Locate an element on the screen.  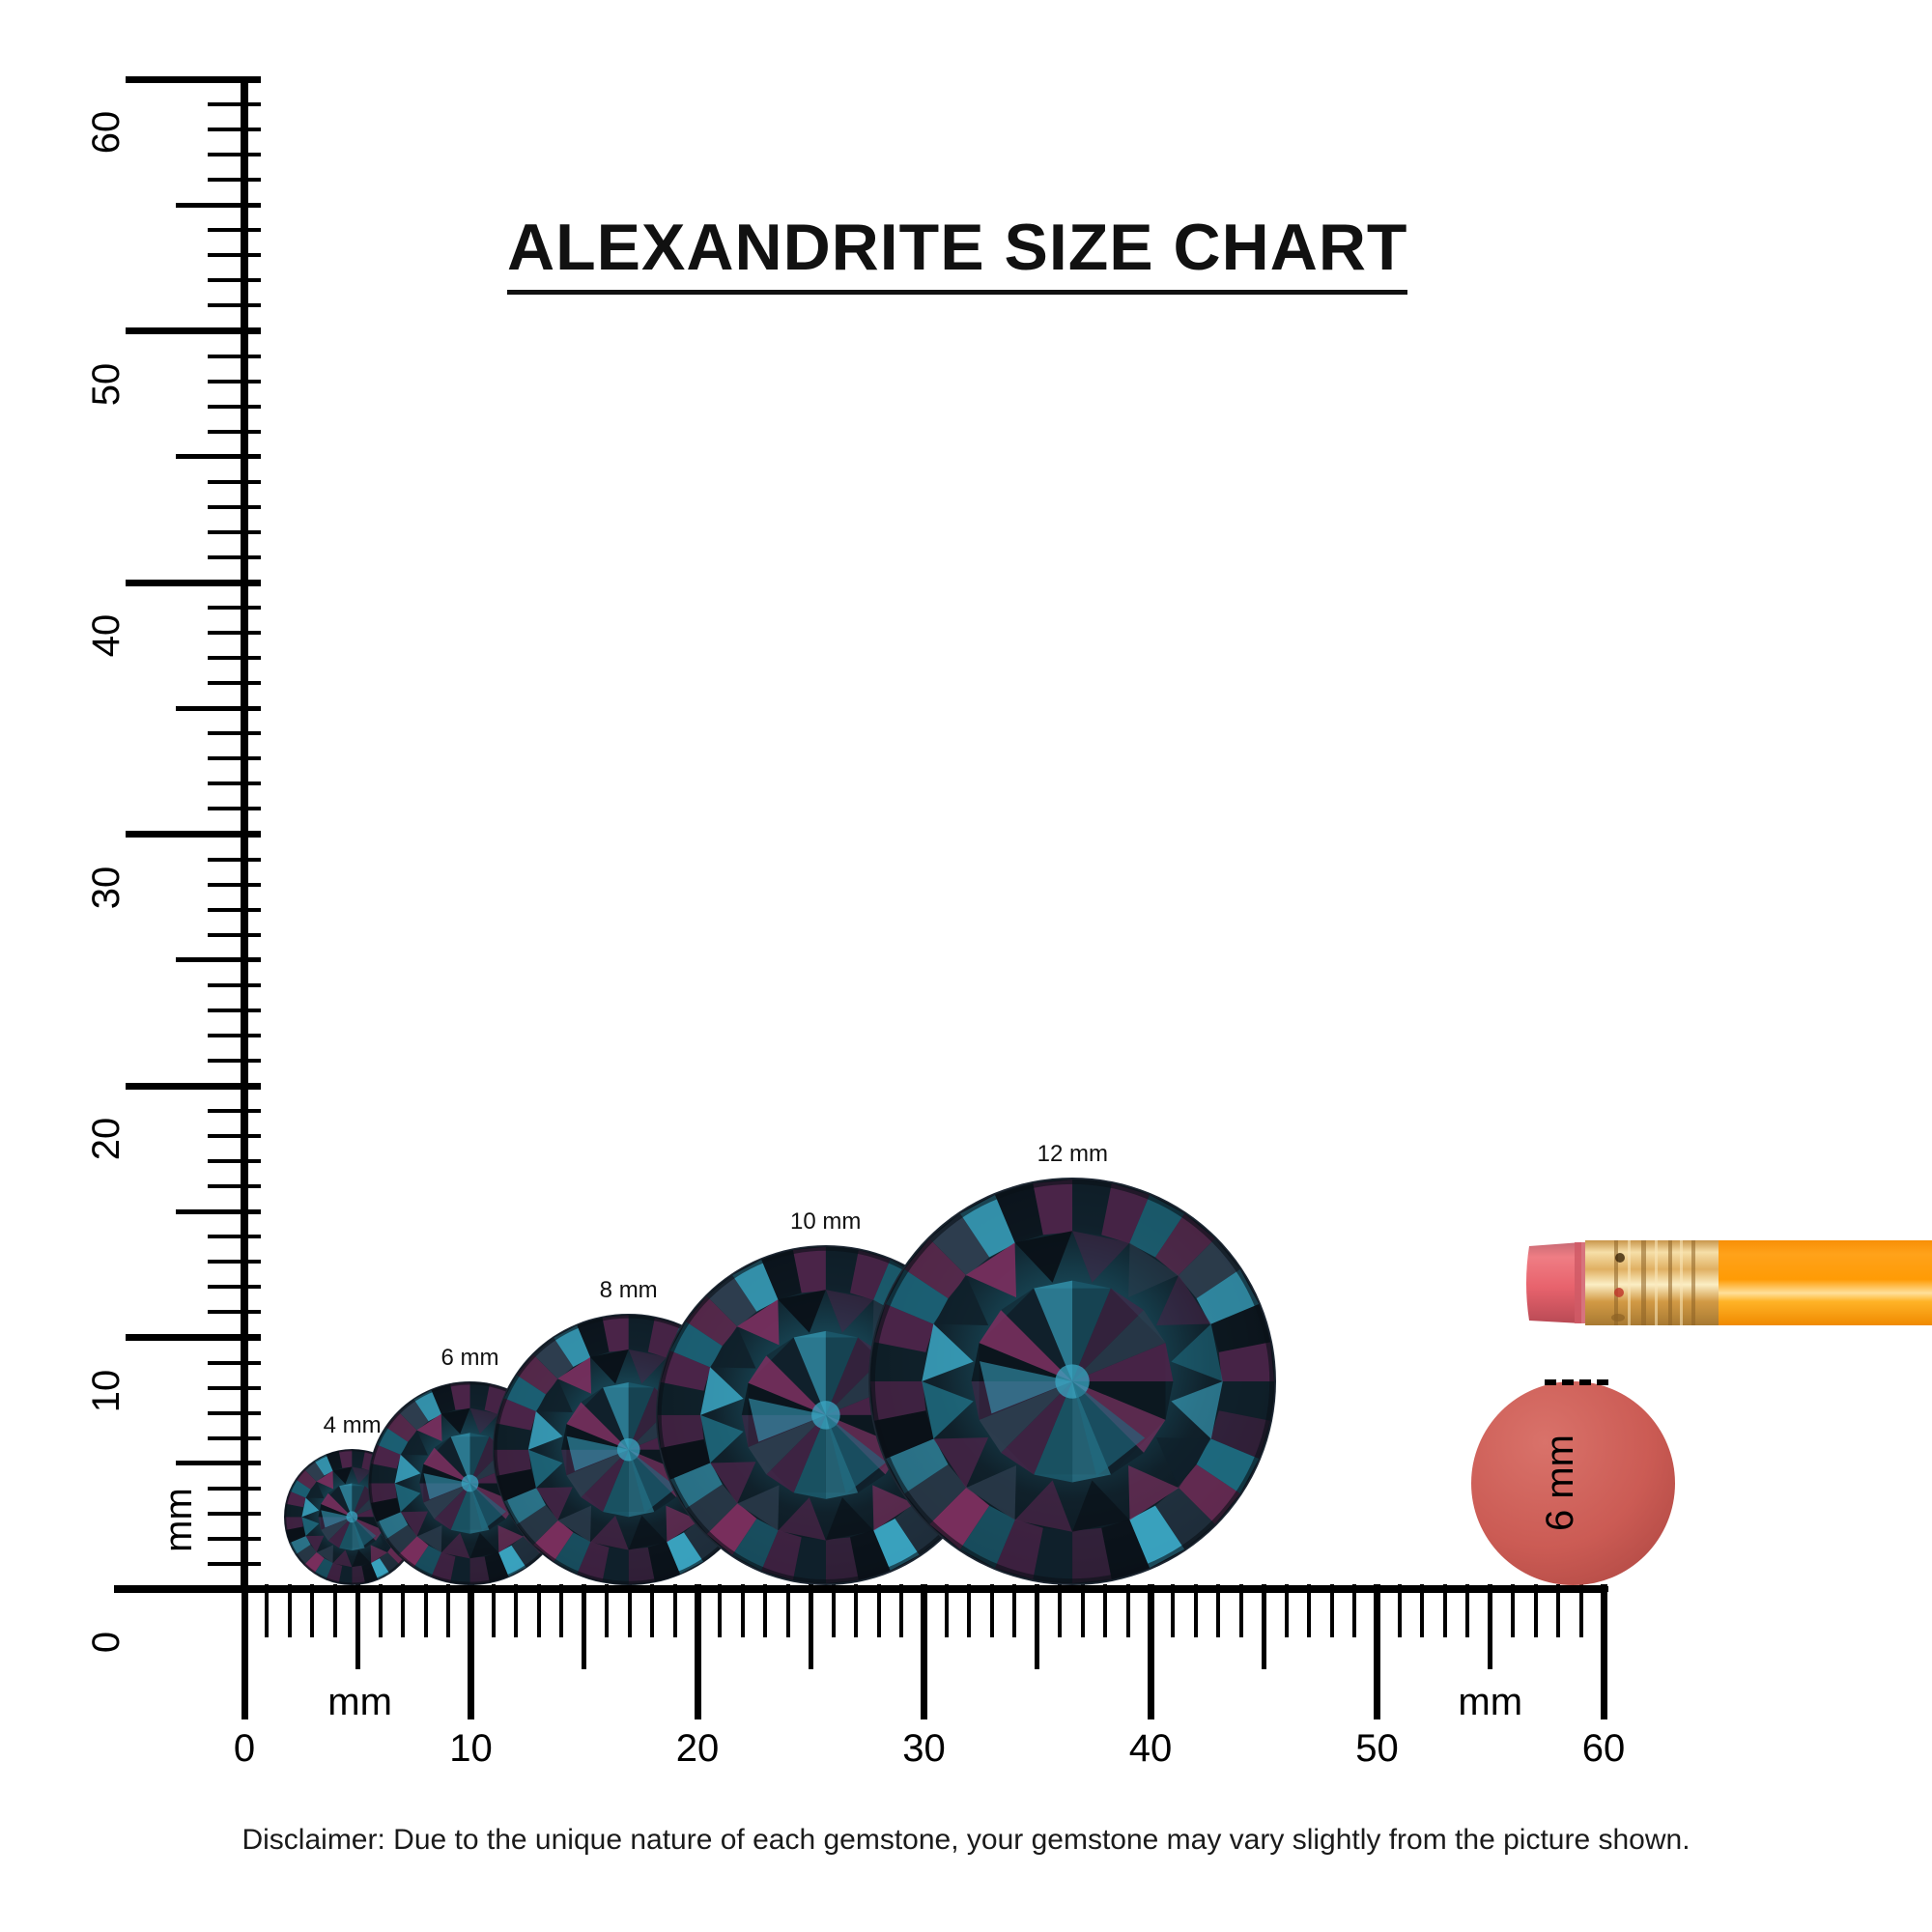
hruler-label-20: 20 is located at coordinates (697, 1748).